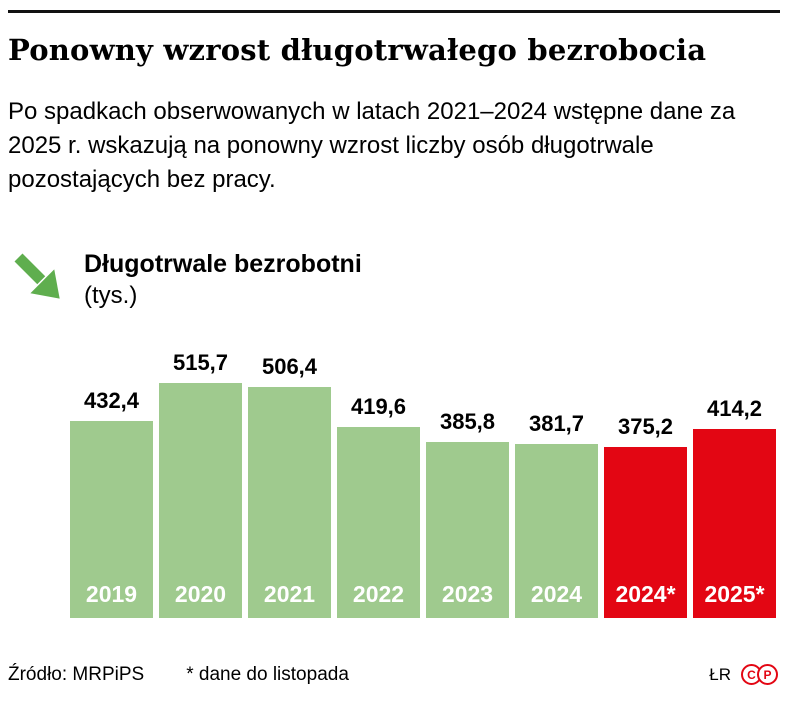 The height and width of the screenshot is (712, 788). Describe the element at coordinates (289, 366) in the screenshot. I see `bar-value-label: 506,4` at that location.